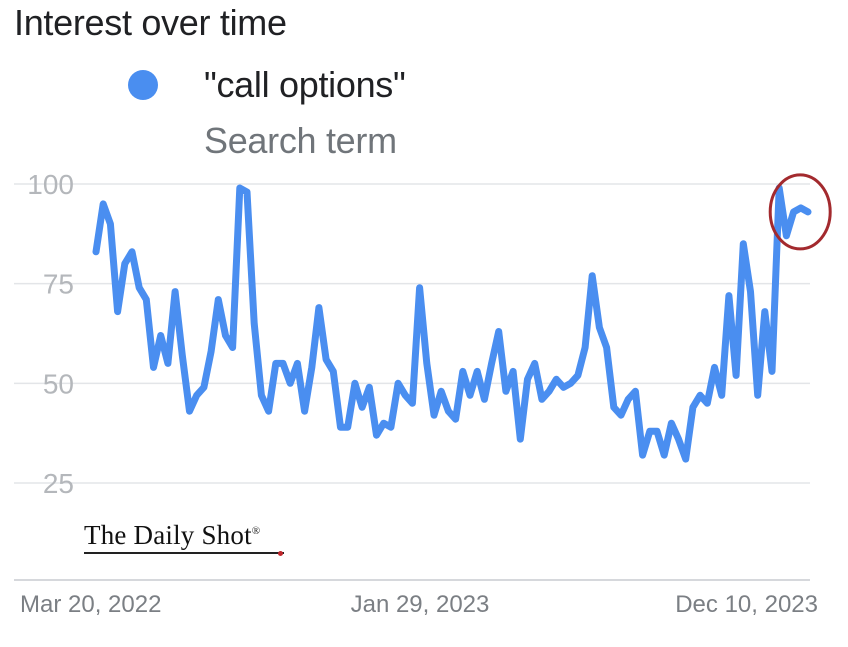 This screenshot has height=647, width=848. What do you see at coordinates (90, 604) in the screenshot?
I see `x-tick-label: Mar 20, 2022` at bounding box center [90, 604].